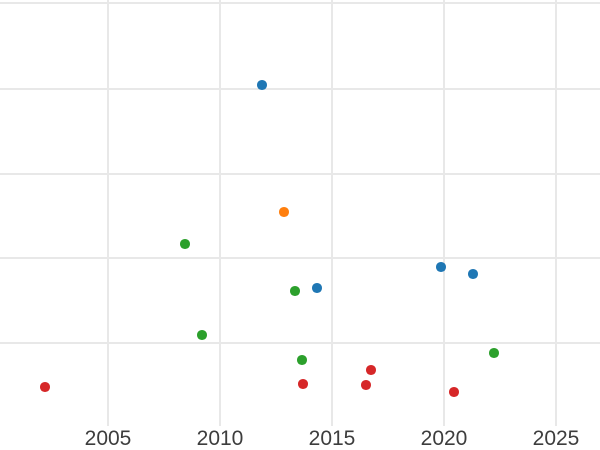 Image resolution: width=600 pixels, height=450 pixels. I want to click on x-tick-label: 2005, so click(108, 438).